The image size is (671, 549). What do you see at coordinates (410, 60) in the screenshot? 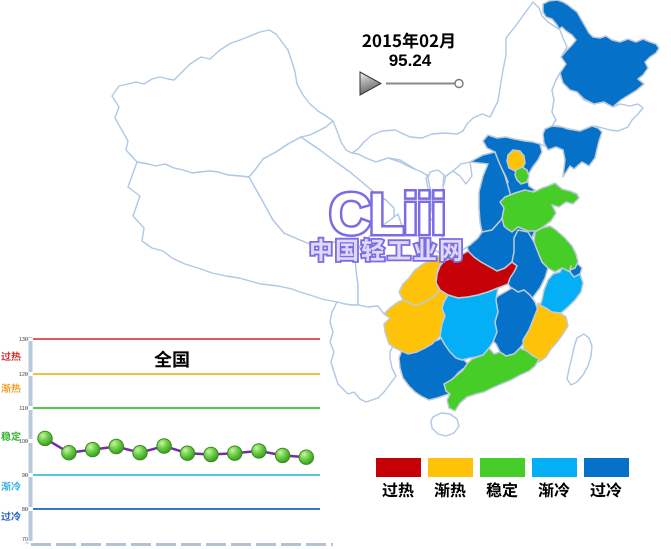
I see `svg-text: 95.24` at bounding box center [410, 60].